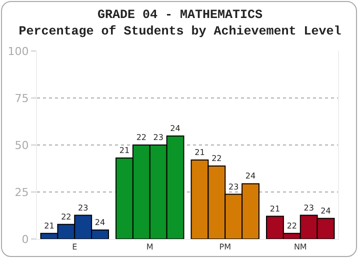 The image size is (360, 260). Describe the element at coordinates (21, 145) in the screenshot. I see `y-tick-label: 50` at that location.